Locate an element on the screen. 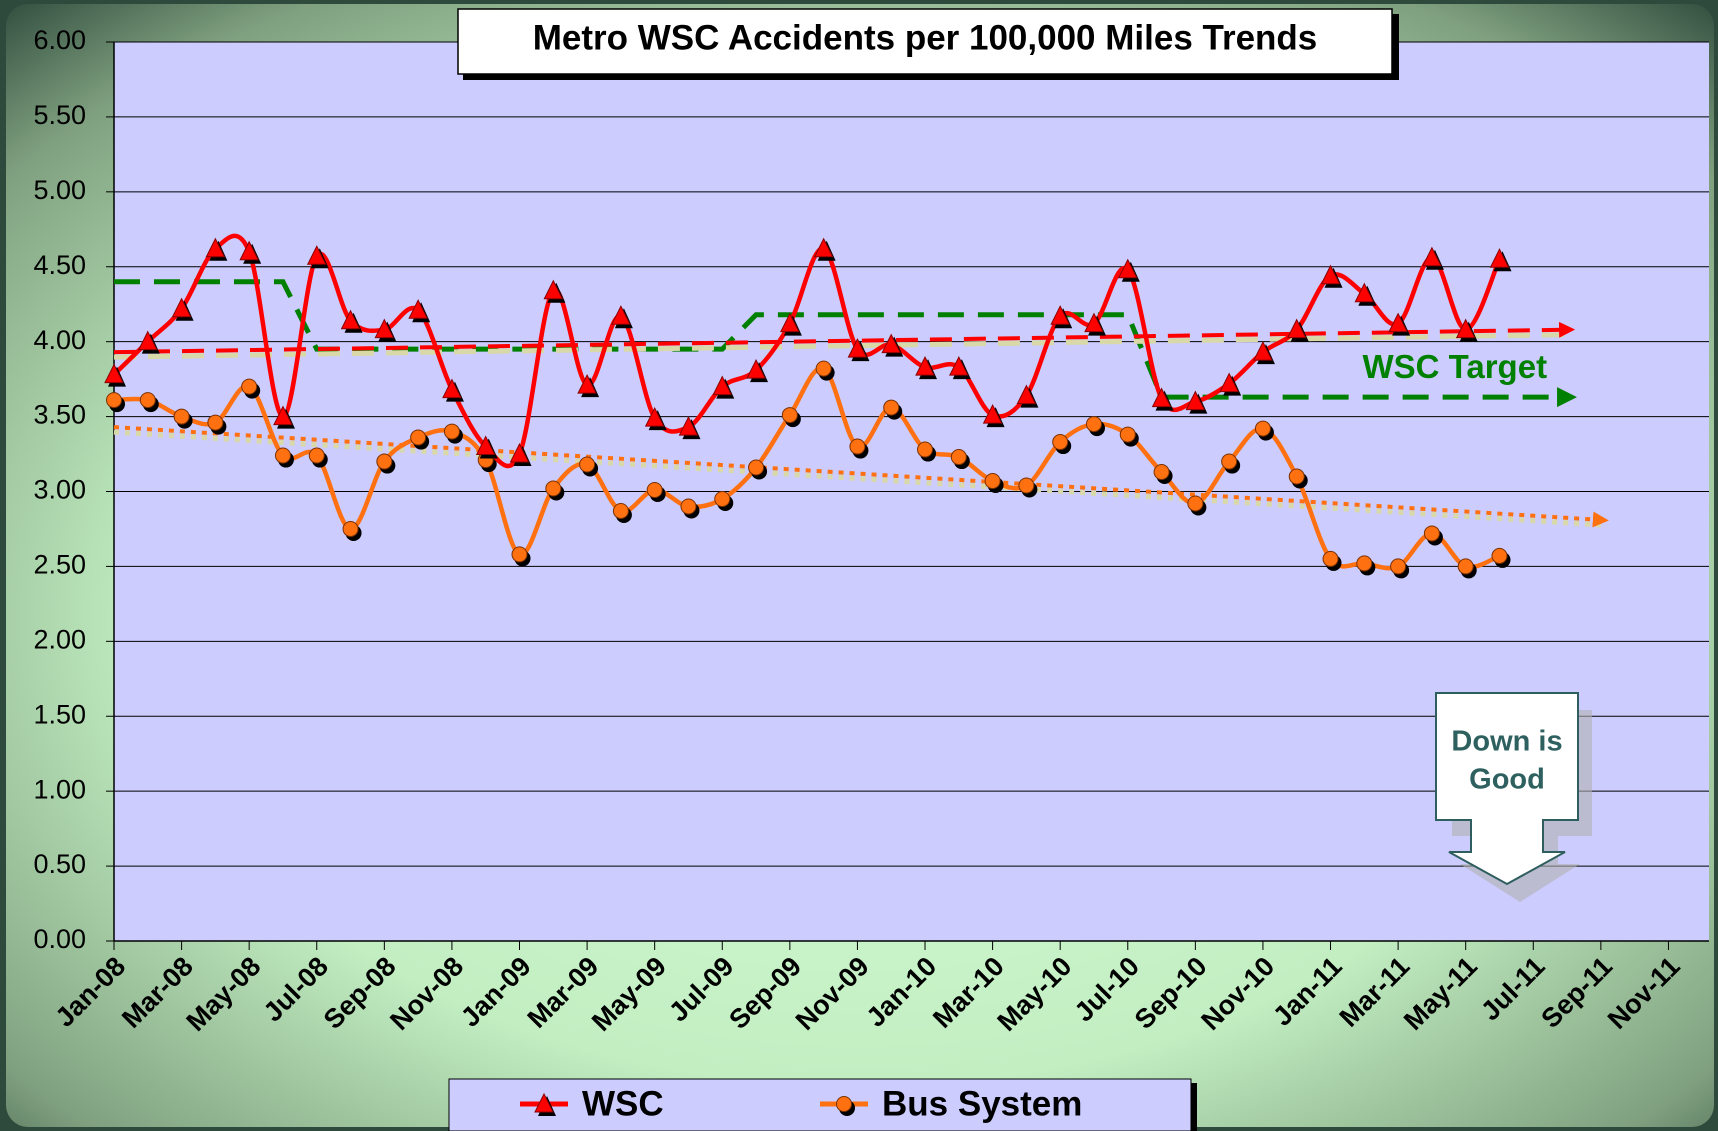 The image size is (1718, 1131). y-tick-label: 4.50 is located at coordinates (59, 265).